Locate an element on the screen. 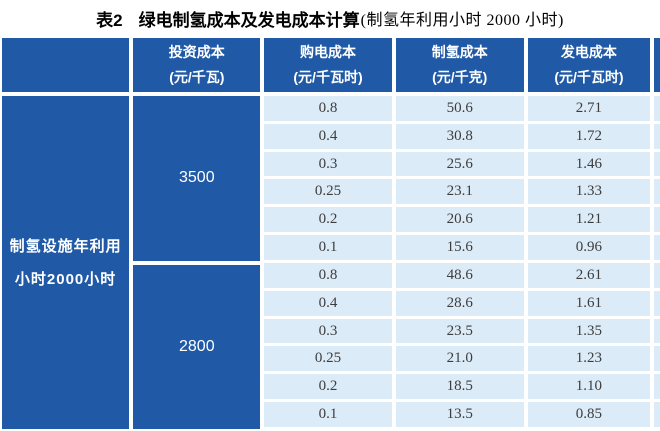 This screenshot has height=431, width=660. header-purchase-unit: (元/千瓦时) is located at coordinates (328, 77).